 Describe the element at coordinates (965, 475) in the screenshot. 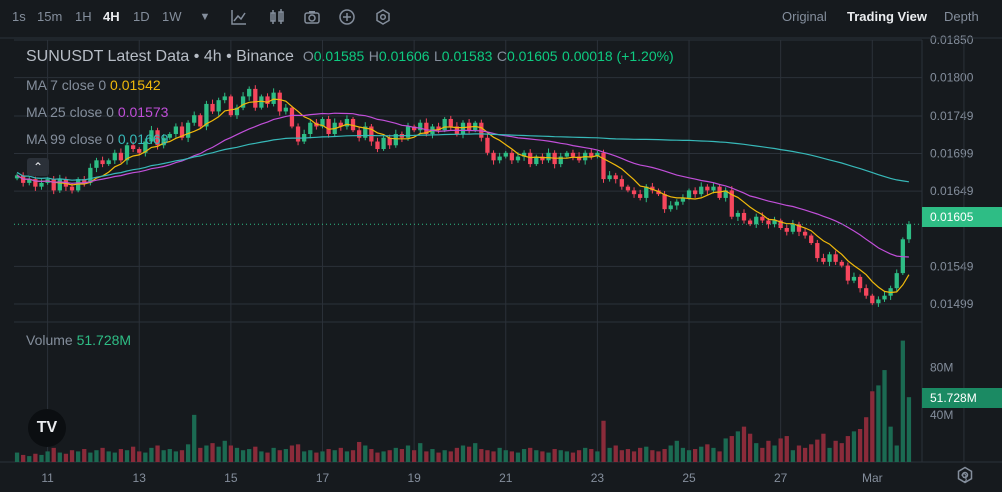

I see `gear-icon` at that location.